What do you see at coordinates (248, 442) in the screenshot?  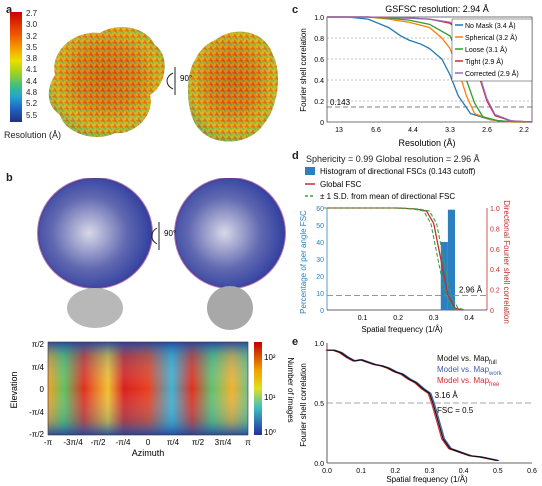 I see `xtick: π` at bounding box center [248, 442].